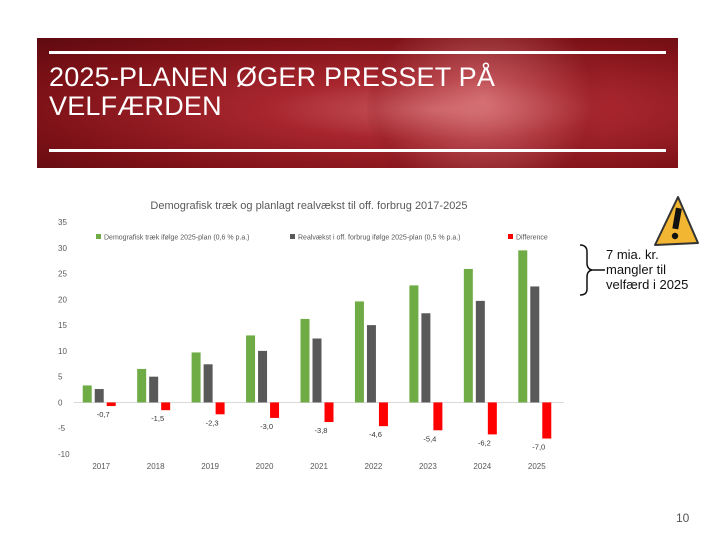 The height and width of the screenshot is (540, 720). Describe the element at coordinates (142, 385) in the screenshot. I see `bar-series0-2018` at that location.